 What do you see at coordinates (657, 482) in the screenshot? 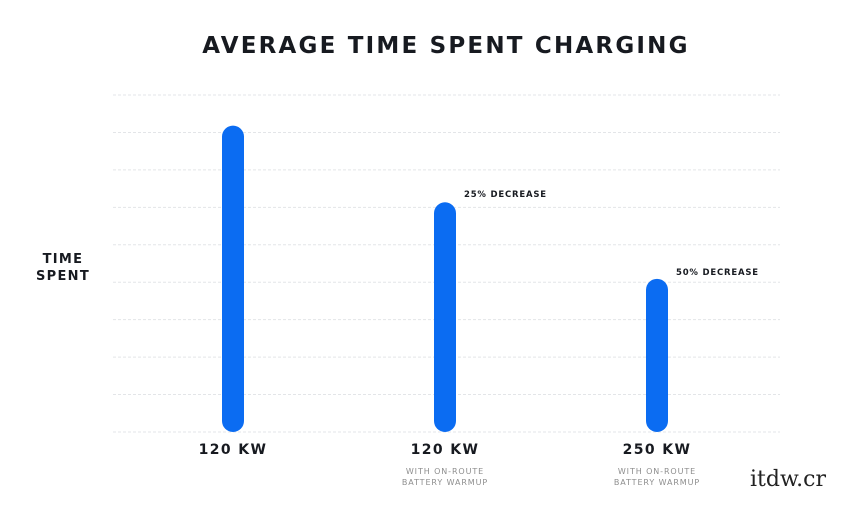
I see `x-tick-sublabel-3-line-2: BATTERY WARMUP` at bounding box center [657, 482].